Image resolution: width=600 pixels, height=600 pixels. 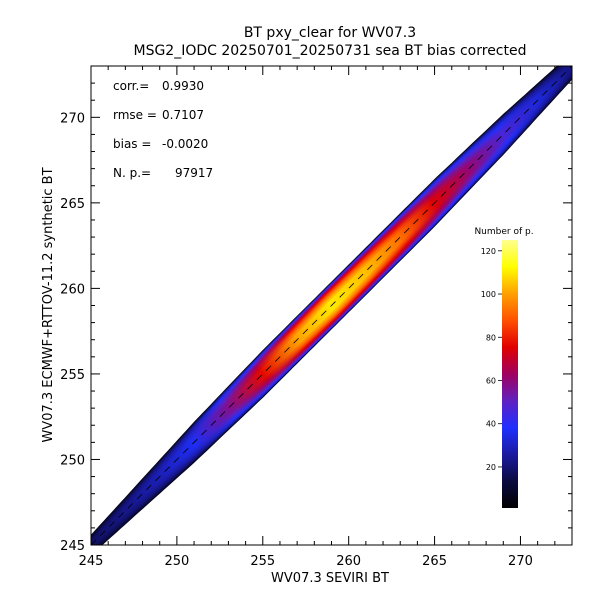 I want to click on stat-label: N. p.=, so click(x=132, y=173).